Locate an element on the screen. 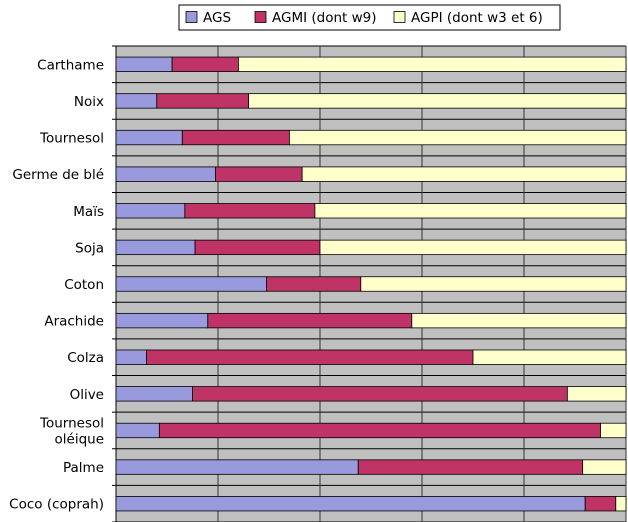 Image resolution: width=628 pixels, height=522 pixels. category-label: Maïs is located at coordinates (88, 212).